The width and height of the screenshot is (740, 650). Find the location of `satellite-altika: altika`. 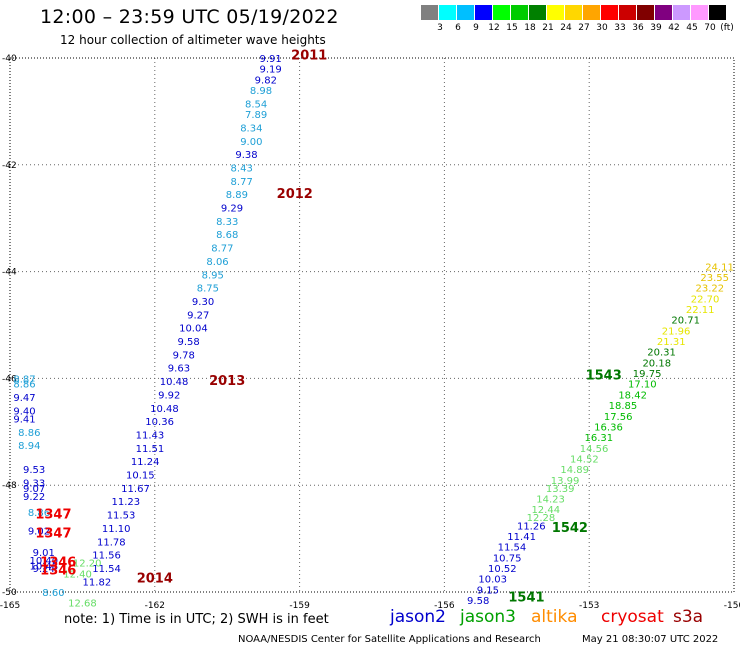

satellite-altika: altika is located at coordinates (554, 617).